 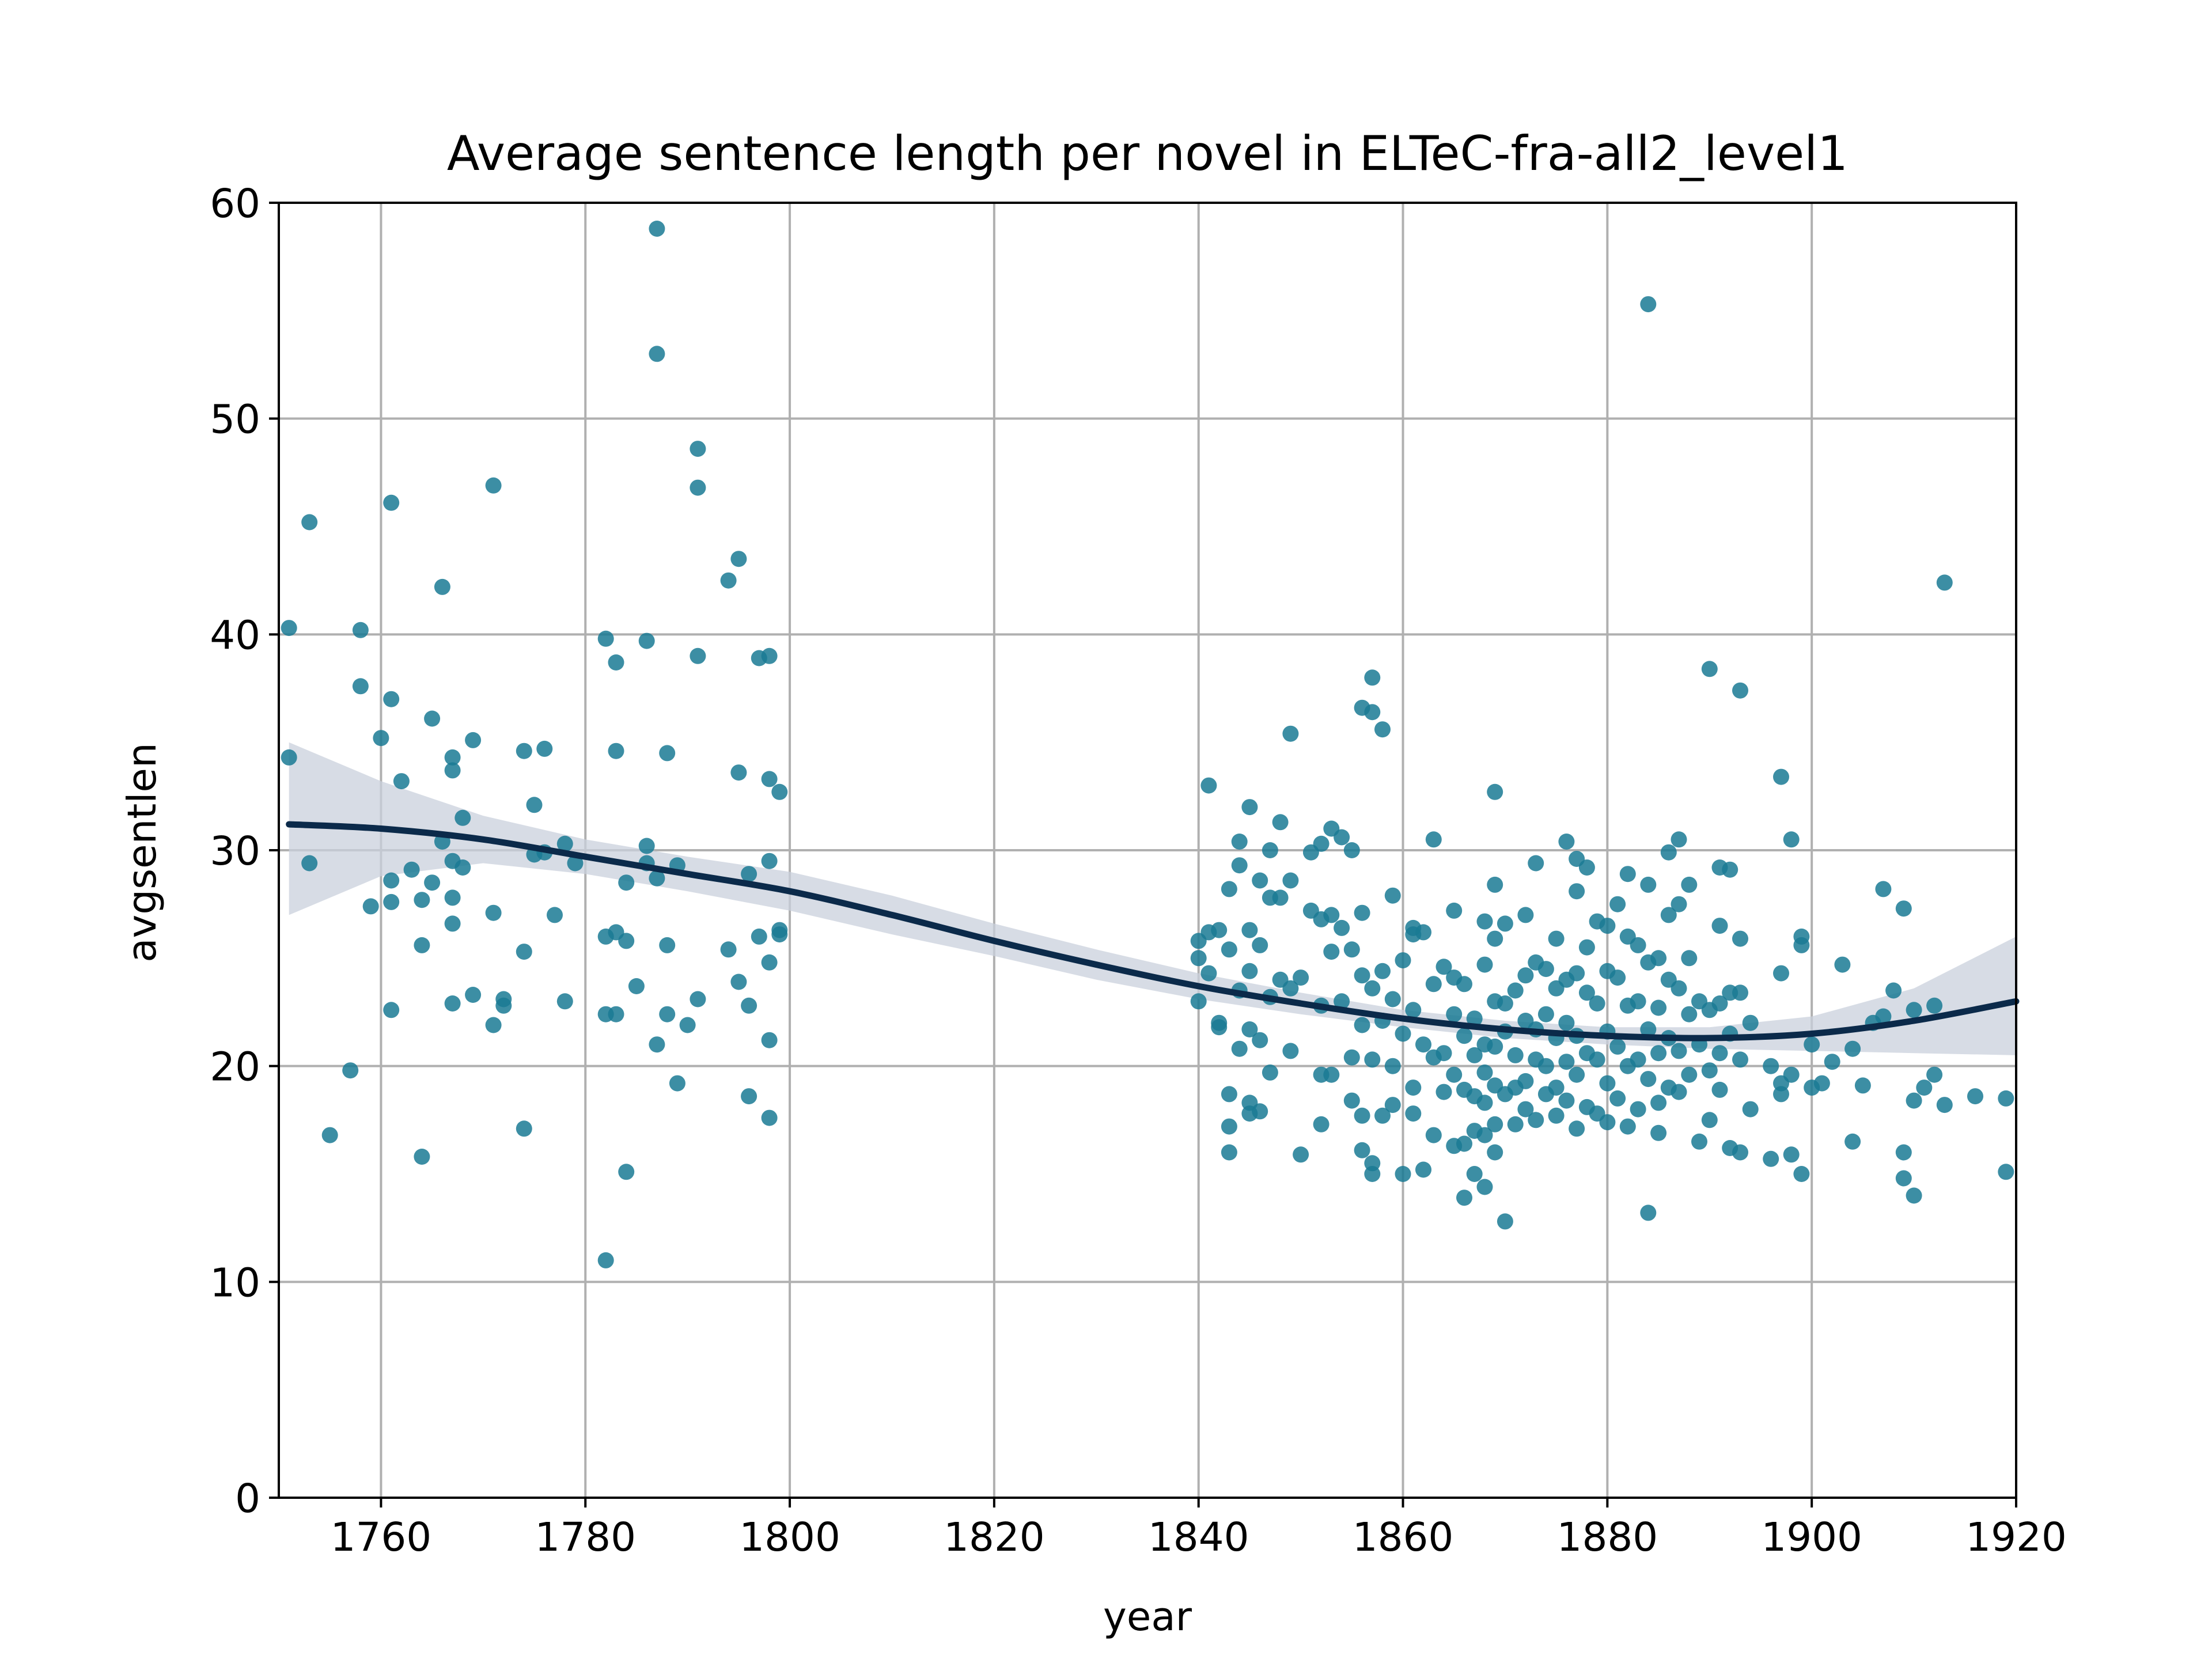 I want to click on y-tick-label: 10, so click(x=235, y=1283).